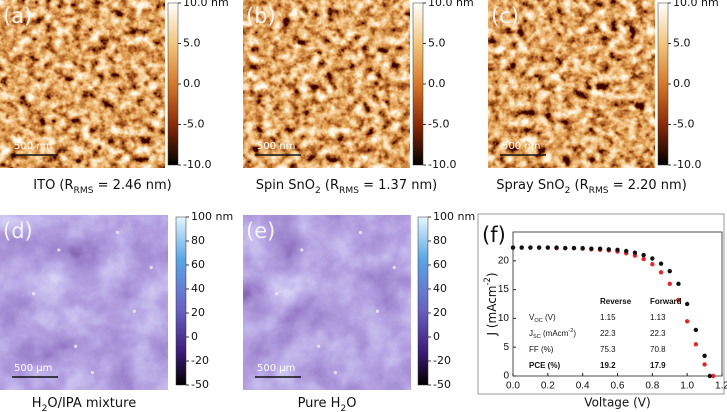  I want to click on text-segment: FF (%), so click(541, 349).